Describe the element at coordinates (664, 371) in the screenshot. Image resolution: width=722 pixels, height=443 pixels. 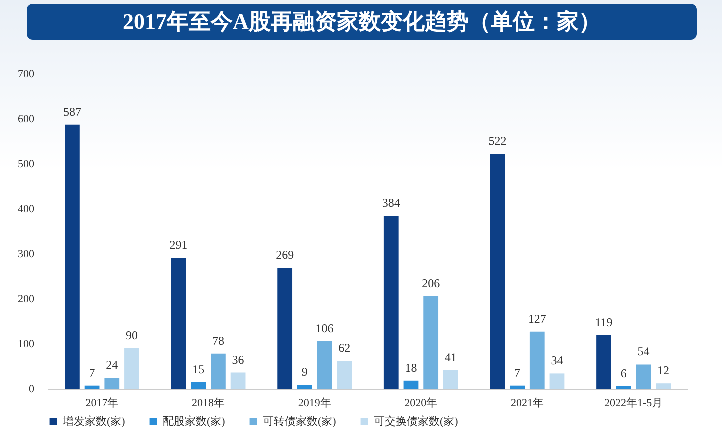
I see `data-label: 12` at that location.